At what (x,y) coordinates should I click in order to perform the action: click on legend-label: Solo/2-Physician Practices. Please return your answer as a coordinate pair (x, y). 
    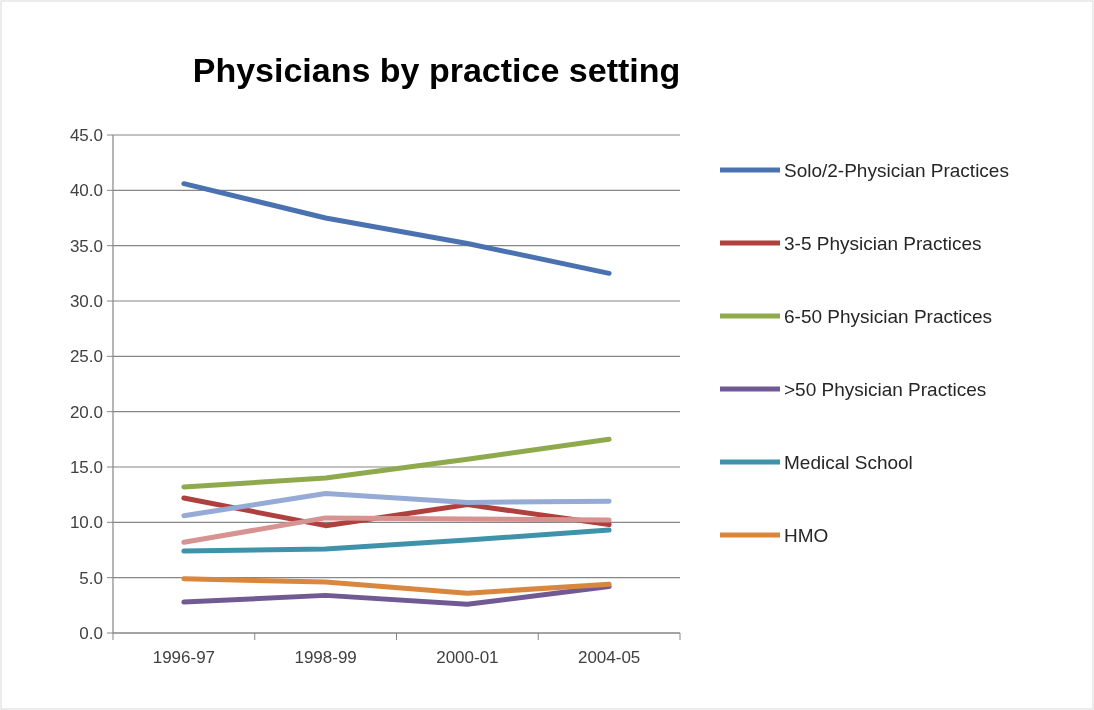
    Looking at the image, I should click on (896, 170).